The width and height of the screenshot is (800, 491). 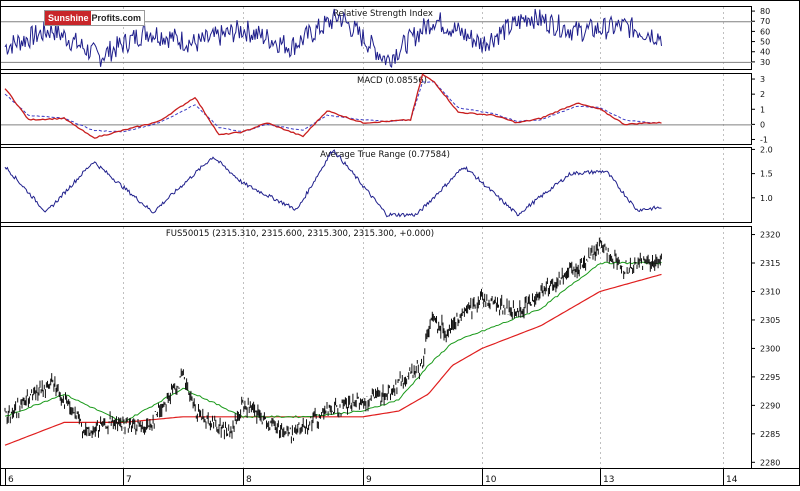 What do you see at coordinates (770, 320) in the screenshot?
I see `price-tick-label: 2305` at bounding box center [770, 320].